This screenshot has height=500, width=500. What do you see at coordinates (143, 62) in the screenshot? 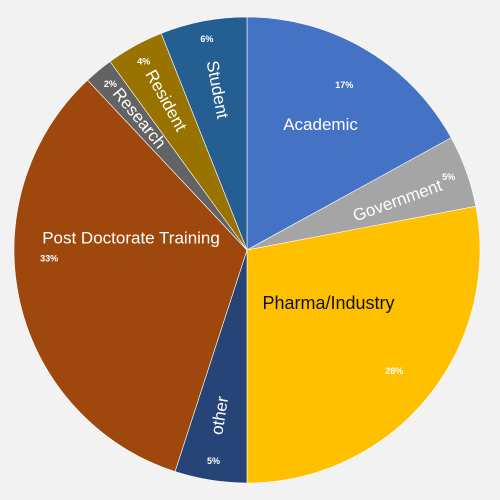
I see `slice-pct-resident: 4%` at bounding box center [143, 62].